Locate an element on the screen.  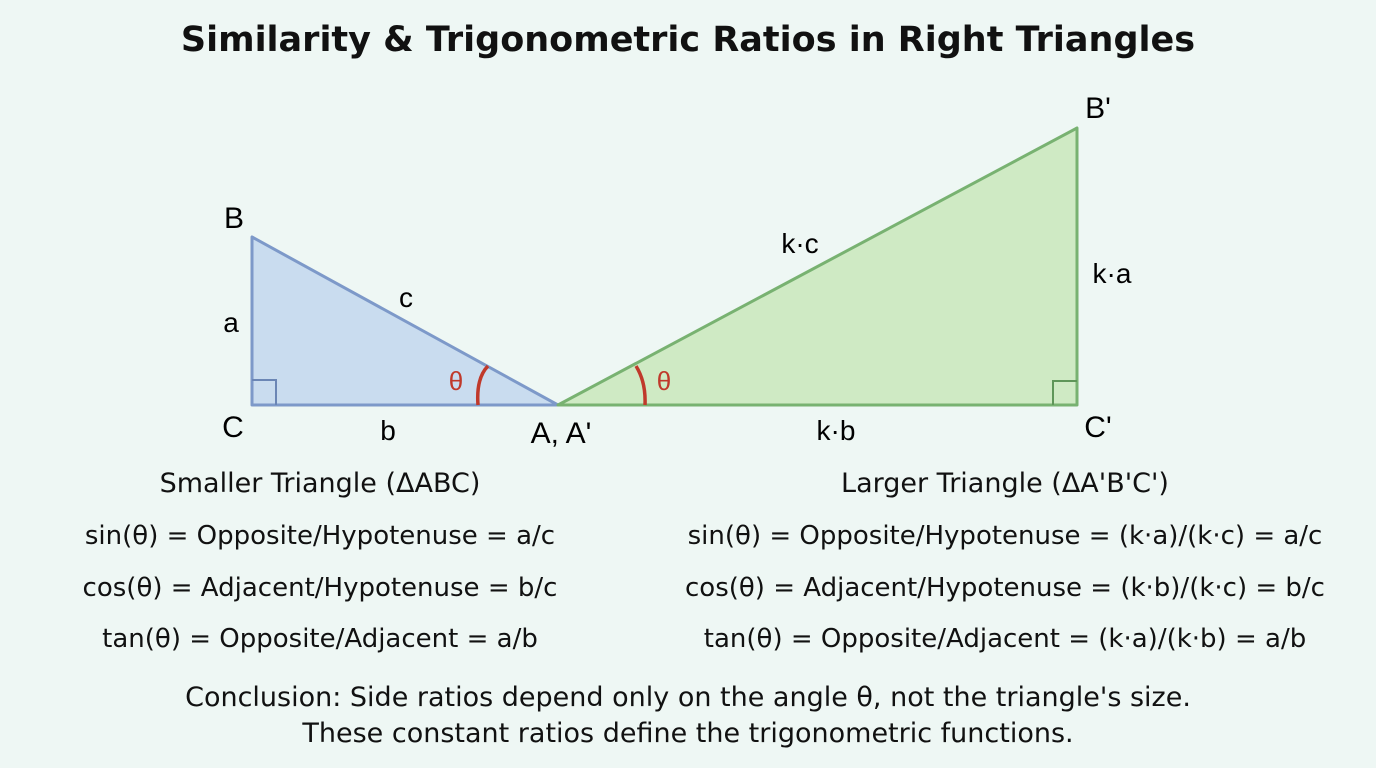
small-angle-theta-label: θ is located at coordinates (456, 381).